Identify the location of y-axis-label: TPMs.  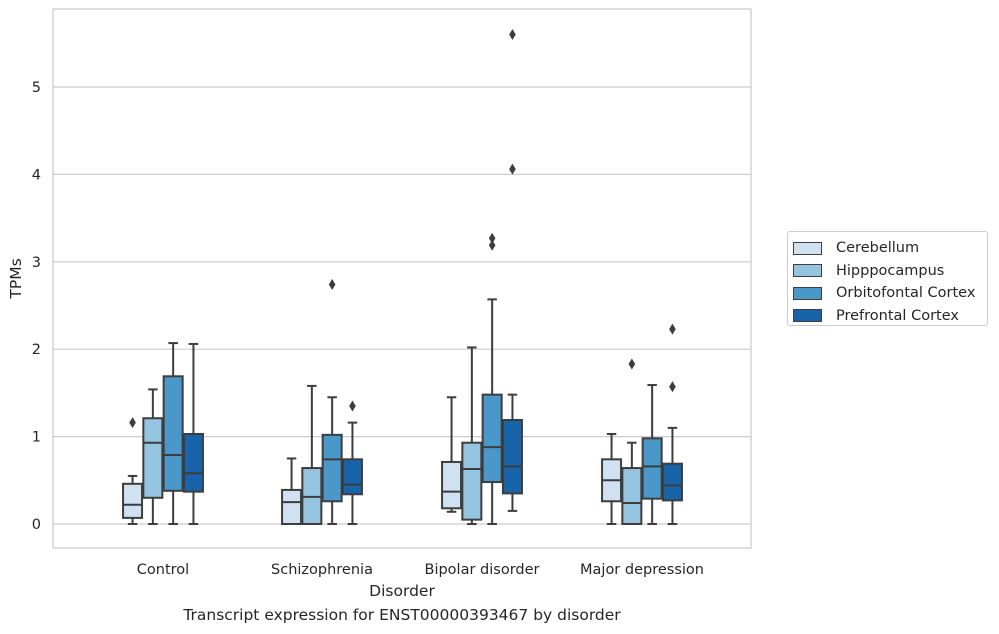
(16, 278).